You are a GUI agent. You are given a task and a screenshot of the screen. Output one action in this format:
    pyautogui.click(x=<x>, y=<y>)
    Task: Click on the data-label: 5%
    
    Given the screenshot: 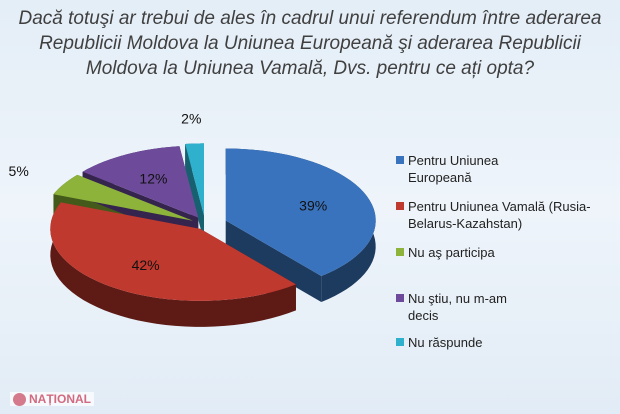 What is the action you would take?
    pyautogui.click(x=19, y=171)
    